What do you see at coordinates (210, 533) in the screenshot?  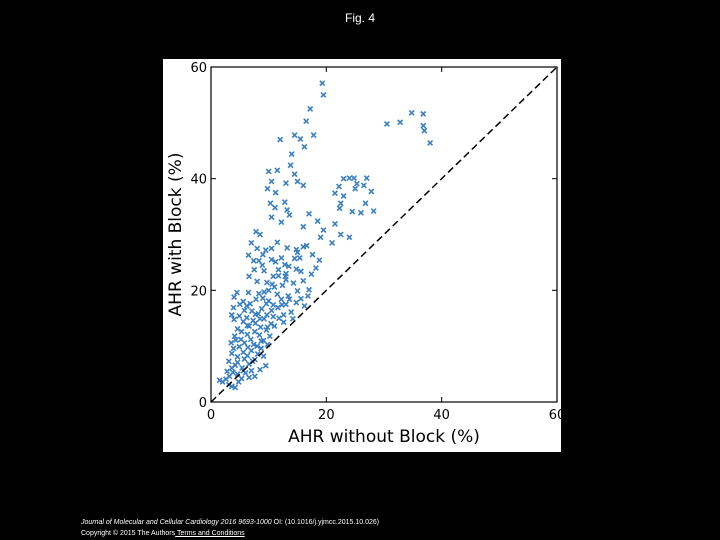 I see `terms-and-conditions-link: Terms and Conditions` at bounding box center [210, 533].